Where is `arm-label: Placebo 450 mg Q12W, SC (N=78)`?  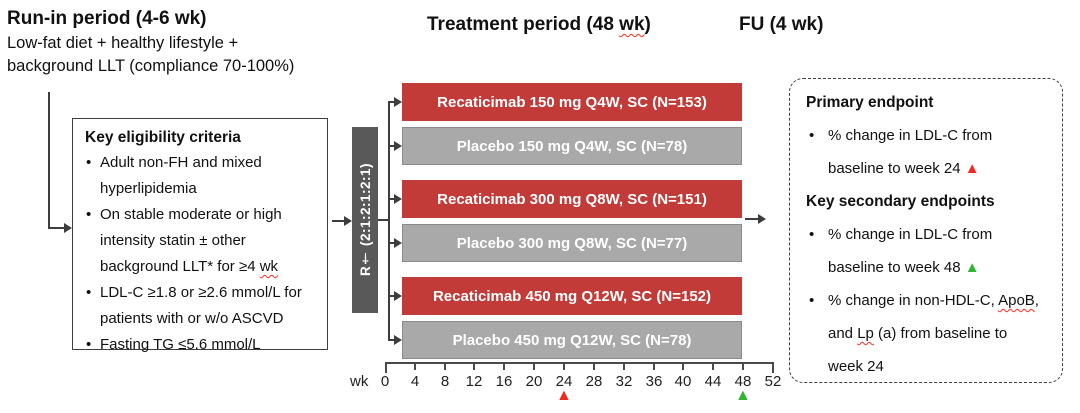 arm-label: Placebo 450 mg Q12W, SC (N=78) is located at coordinates (572, 340).